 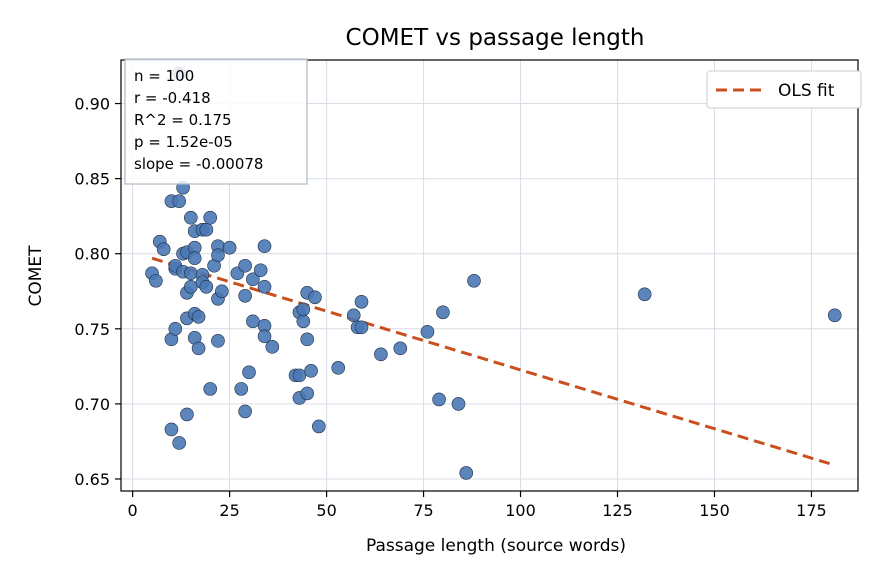 I want to click on legend-frame, so click(x=784, y=89).